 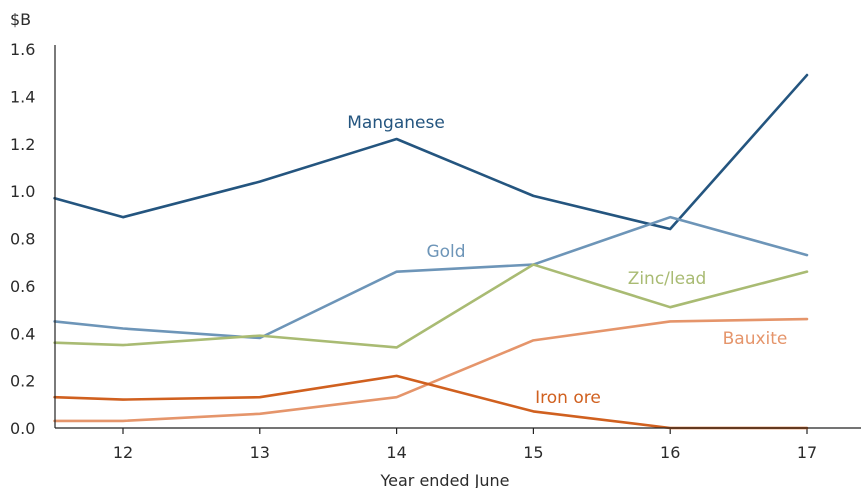 What do you see at coordinates (807, 452) in the screenshot?
I see `x-tick-label: 17` at bounding box center [807, 452].